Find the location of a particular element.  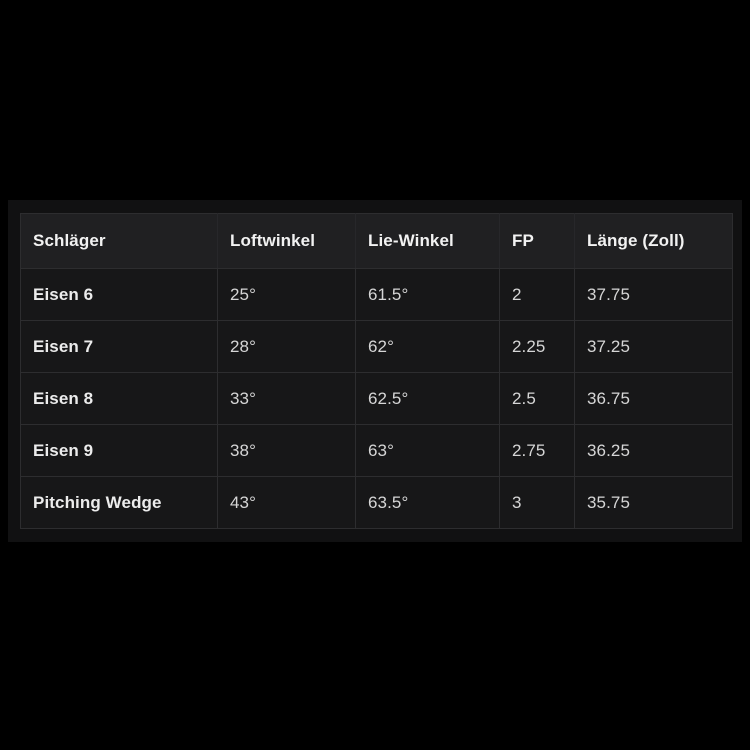

loft-cell: 25° is located at coordinates (286, 294).